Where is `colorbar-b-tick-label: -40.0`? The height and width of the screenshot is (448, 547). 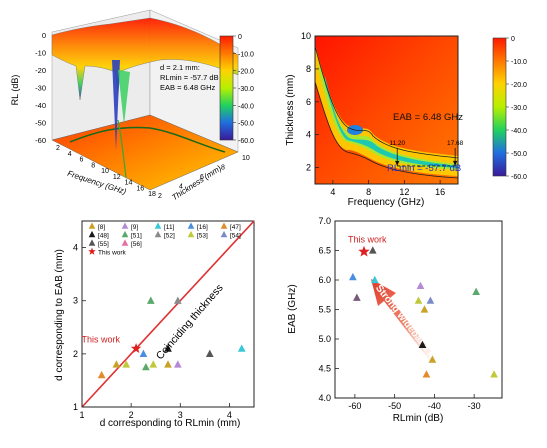 colorbar-b-tick-label: -40.0 is located at coordinates (519, 131).